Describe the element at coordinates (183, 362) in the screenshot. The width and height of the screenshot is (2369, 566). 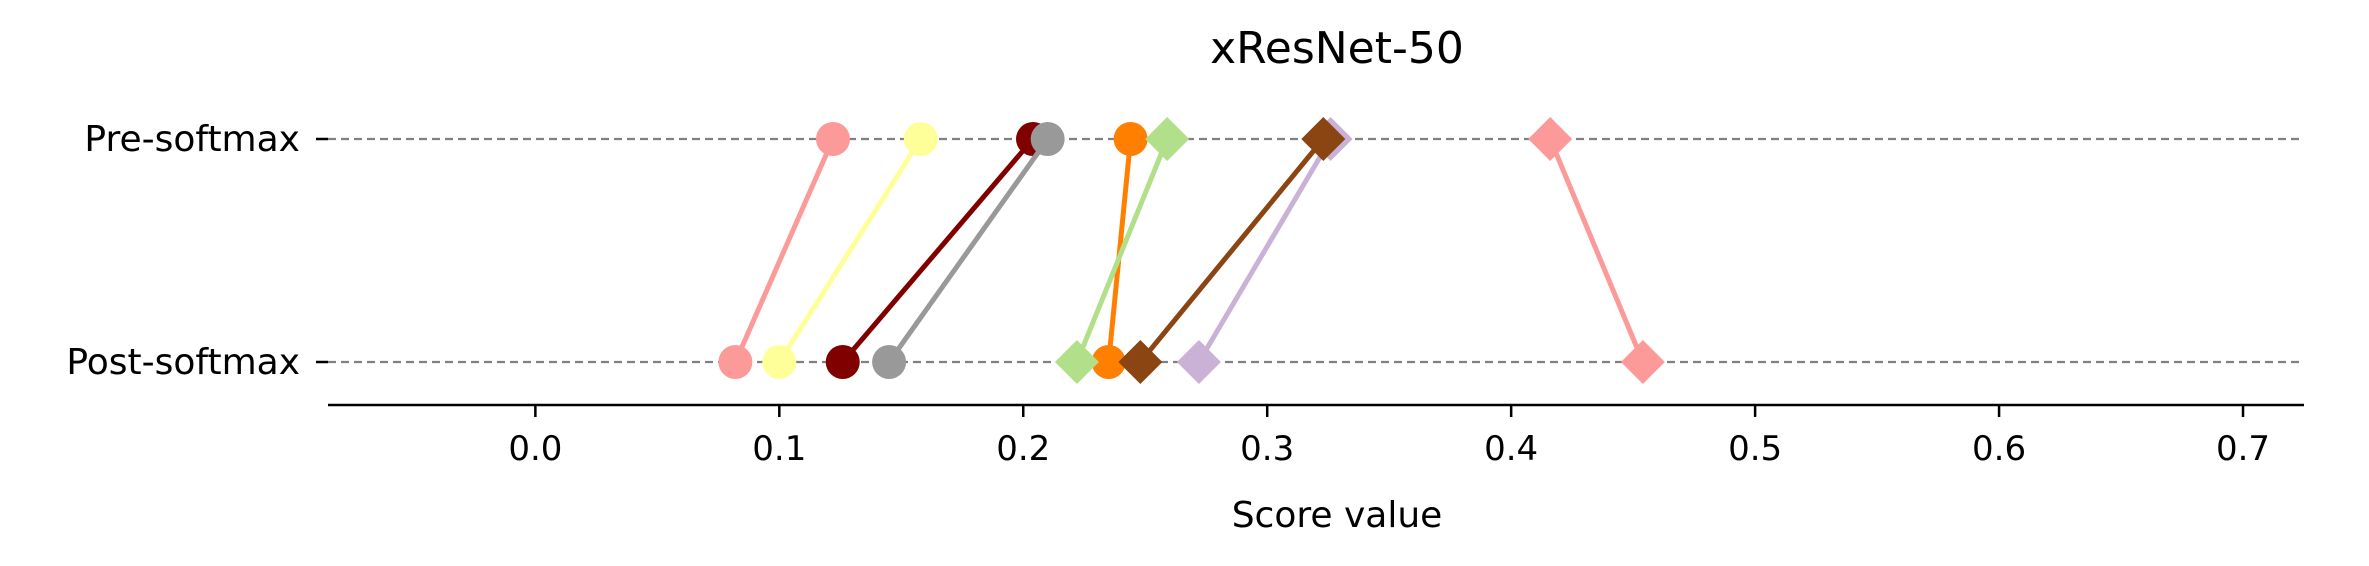
I see `y-tick-label: Post-softmax` at that location.